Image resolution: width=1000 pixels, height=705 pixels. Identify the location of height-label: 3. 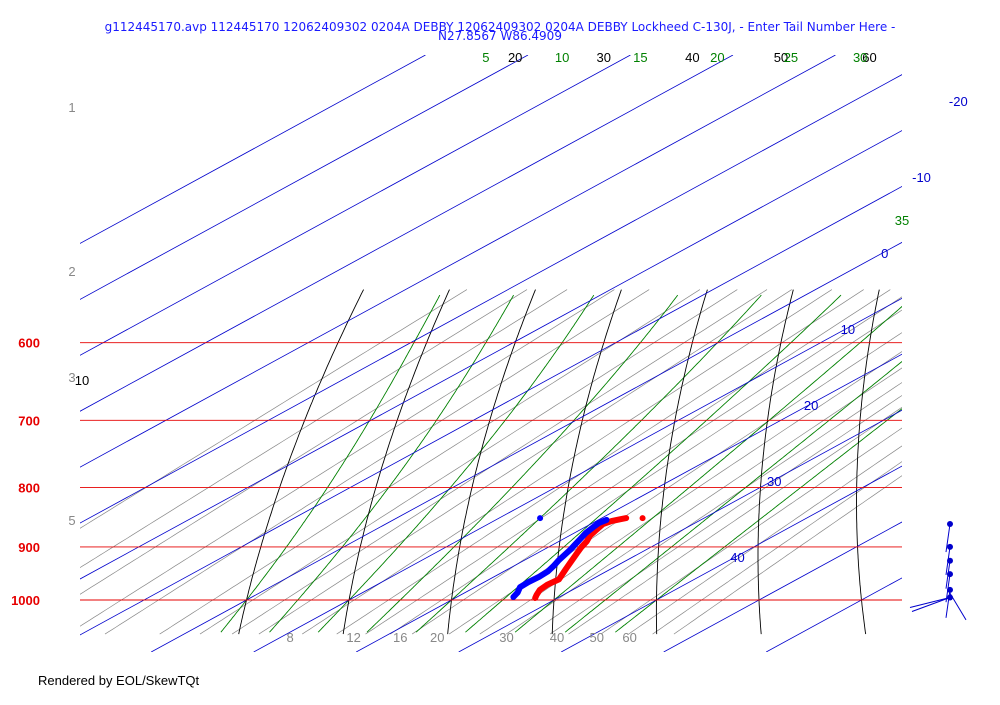
(71, 377).